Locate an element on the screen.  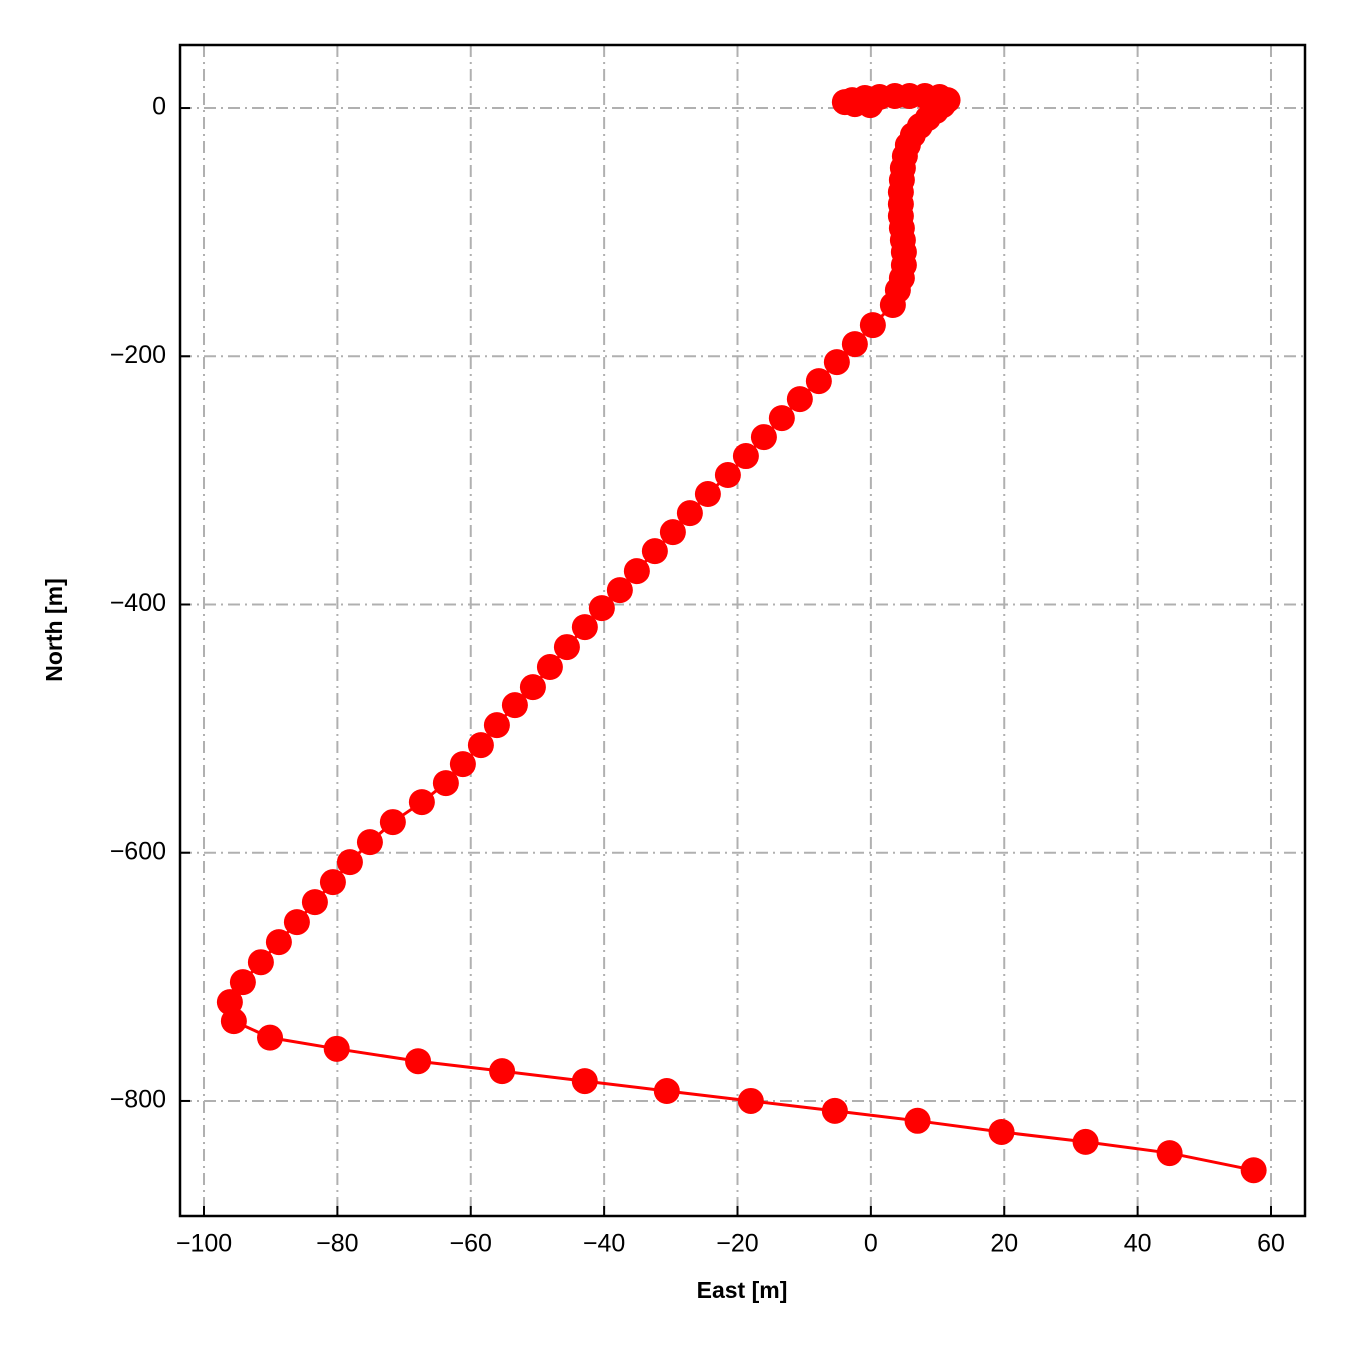
x-tick-label: 40 is located at coordinates (1138, 1244).